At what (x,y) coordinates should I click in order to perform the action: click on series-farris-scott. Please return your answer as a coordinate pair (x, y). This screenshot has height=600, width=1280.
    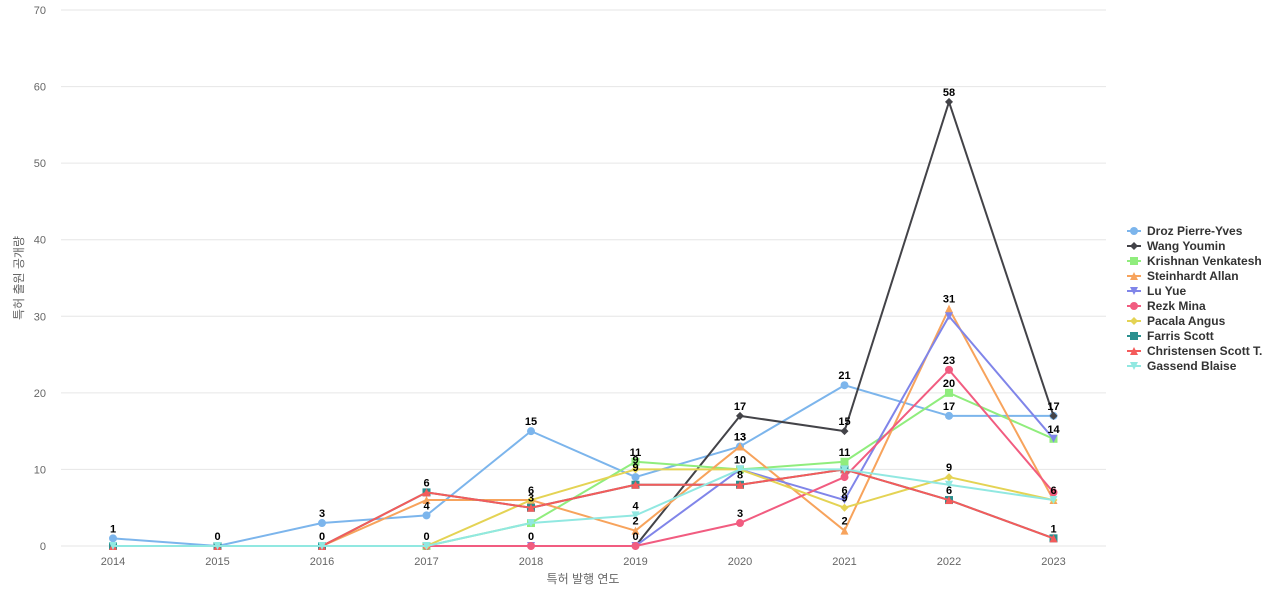
    Looking at the image, I should click on (583, 507).